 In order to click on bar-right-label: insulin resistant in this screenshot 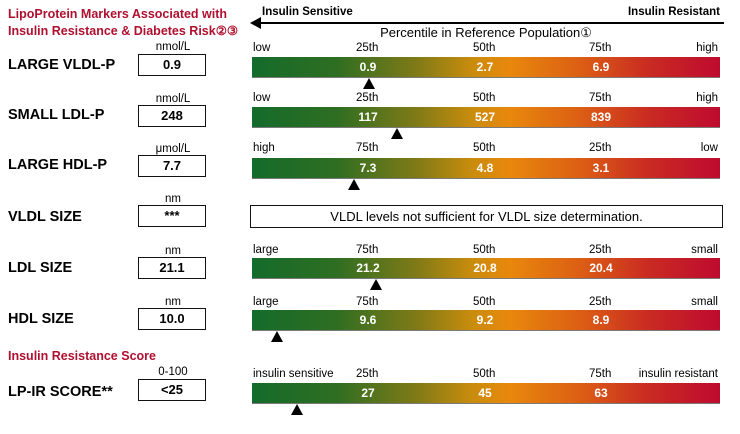, I will do `click(678, 374)`.